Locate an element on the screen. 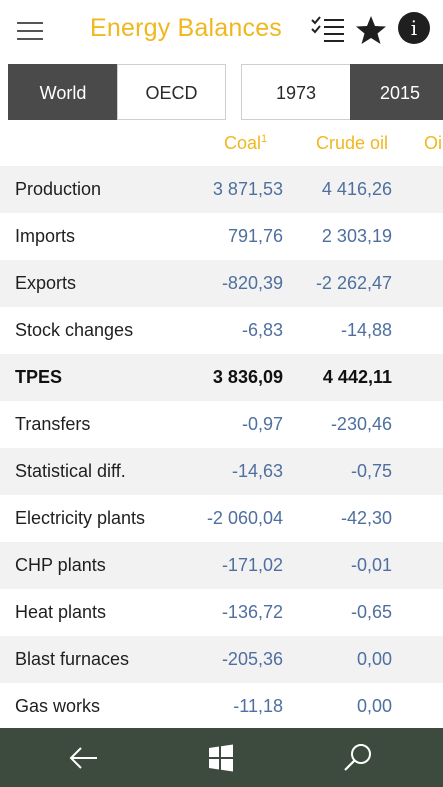  tab-year-1973: 1973 is located at coordinates (296, 92).